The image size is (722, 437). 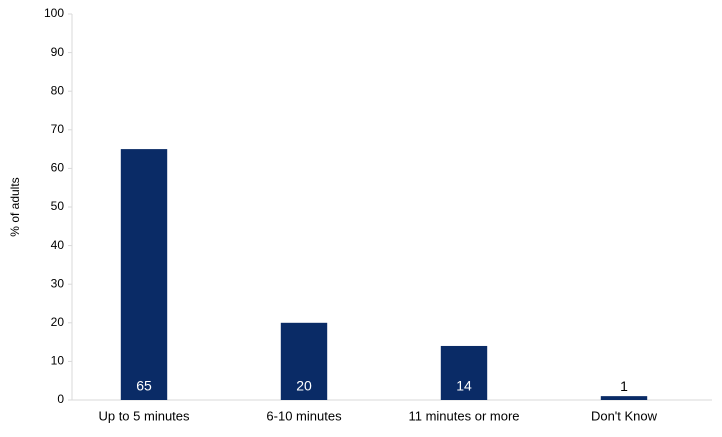 I want to click on y-tick-label: 40, so click(x=58, y=245).